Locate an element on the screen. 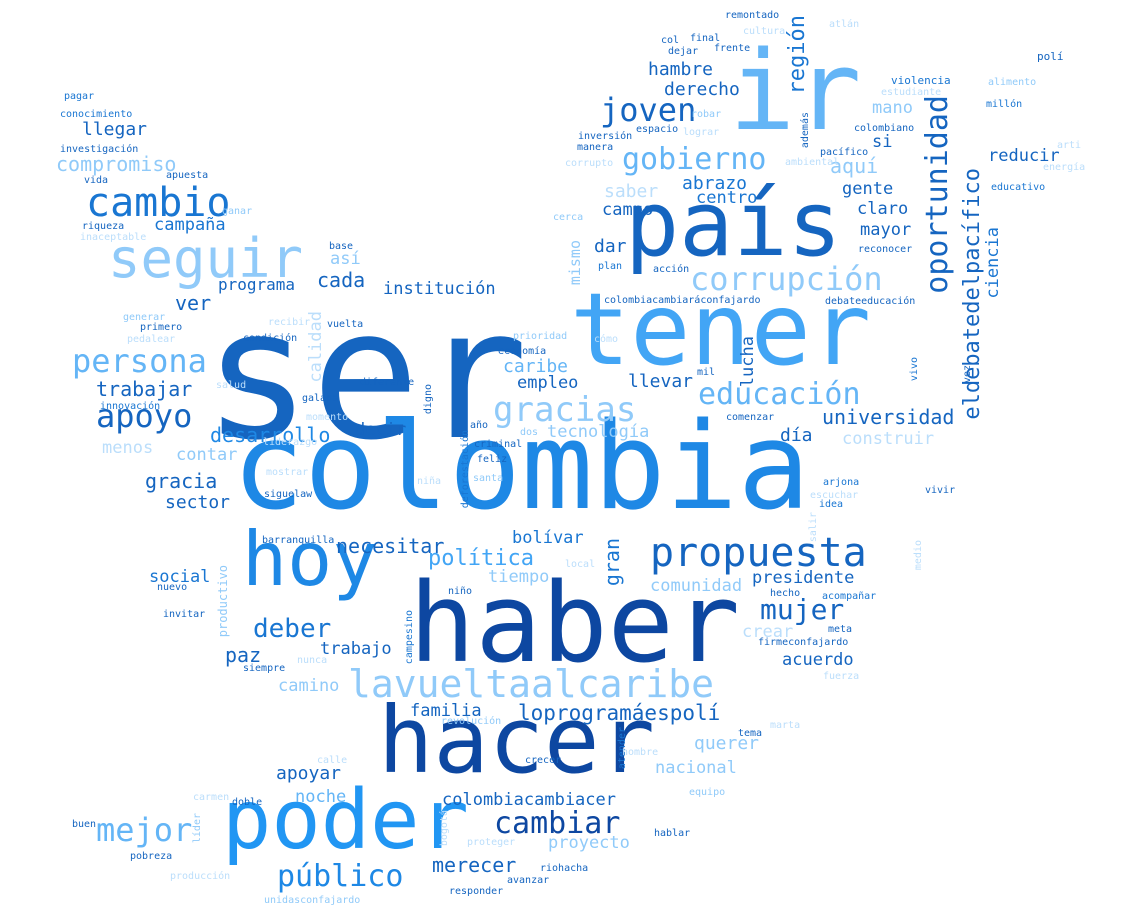 Image resolution: width=1130 pixels, height=921 pixels. cloud-word: base is located at coordinates (341, 246).